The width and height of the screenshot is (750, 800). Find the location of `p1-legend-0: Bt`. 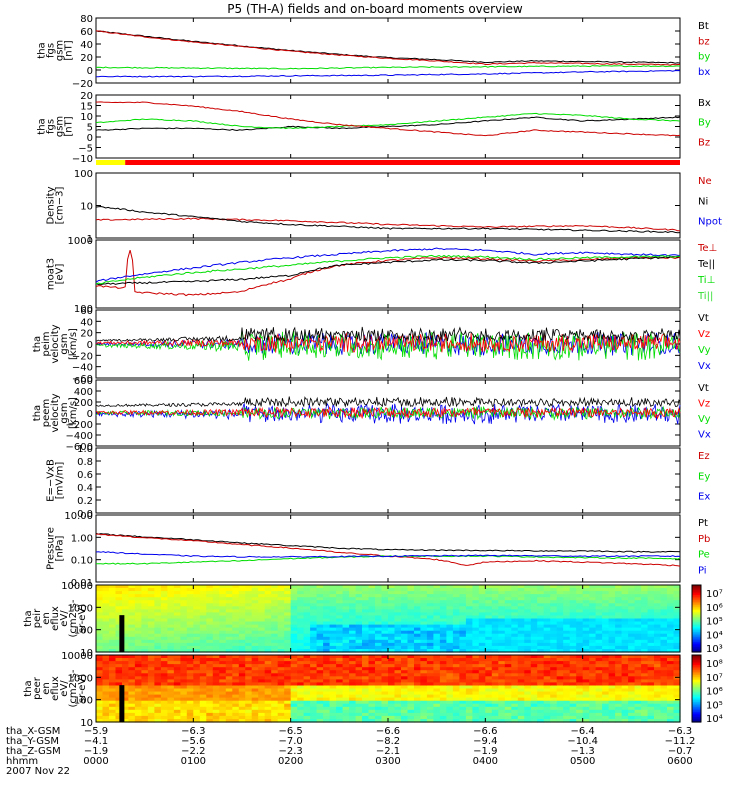

p1-legend-0: Bt is located at coordinates (703, 26).